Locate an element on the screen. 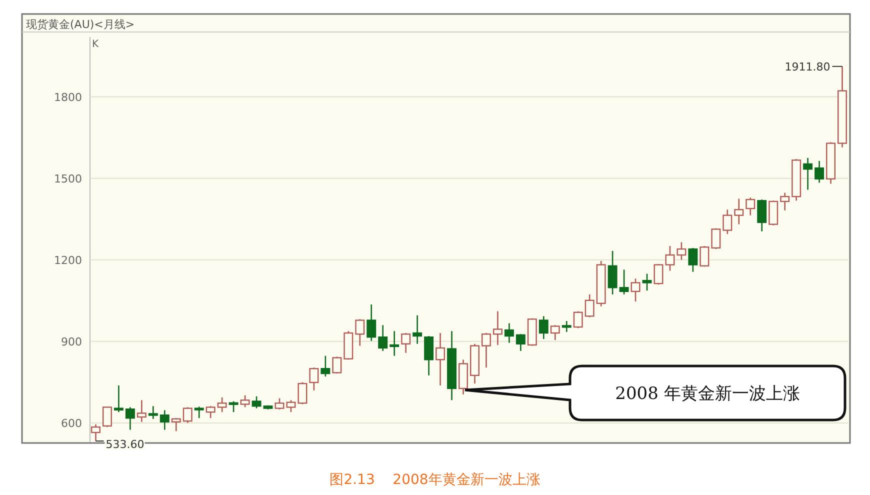 Image resolution: width=870 pixels, height=495 pixels. chart-title: 现货黄金(AU)<月线> is located at coordinates (80, 24).